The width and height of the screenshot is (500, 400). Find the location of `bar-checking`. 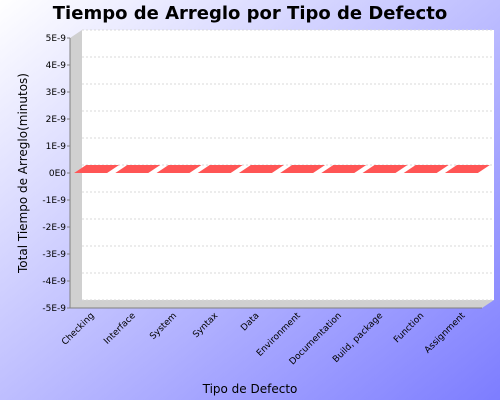

bar-checking is located at coordinates (97, 169).